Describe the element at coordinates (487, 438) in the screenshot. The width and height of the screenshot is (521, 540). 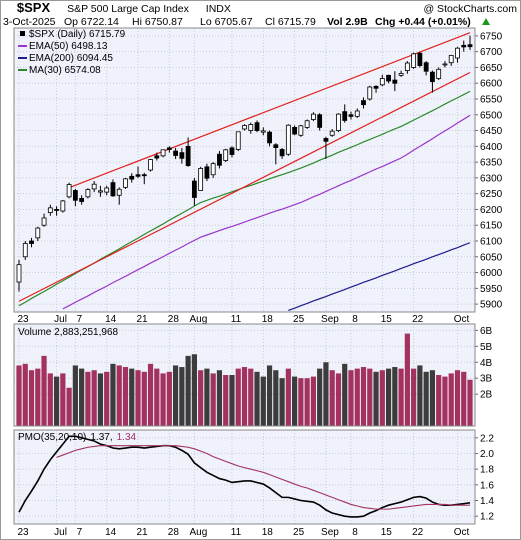
I see `y-tick-label: 2.2` at that location.